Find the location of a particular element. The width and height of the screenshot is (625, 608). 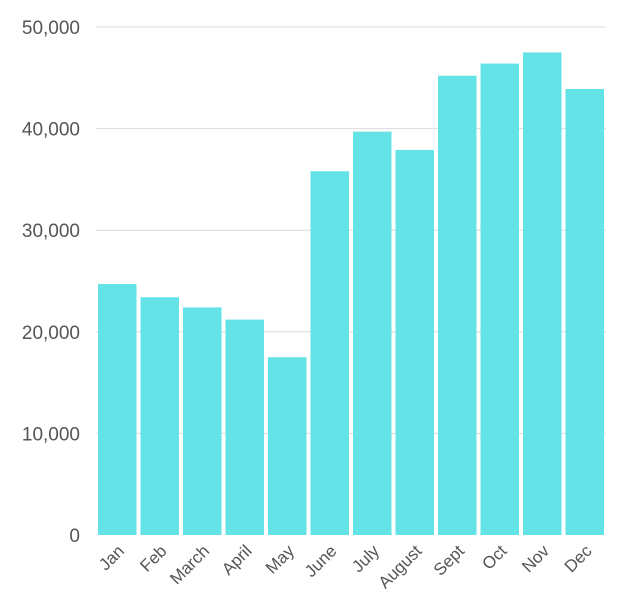

y-tick-label: 40,000 is located at coordinates (51, 130).